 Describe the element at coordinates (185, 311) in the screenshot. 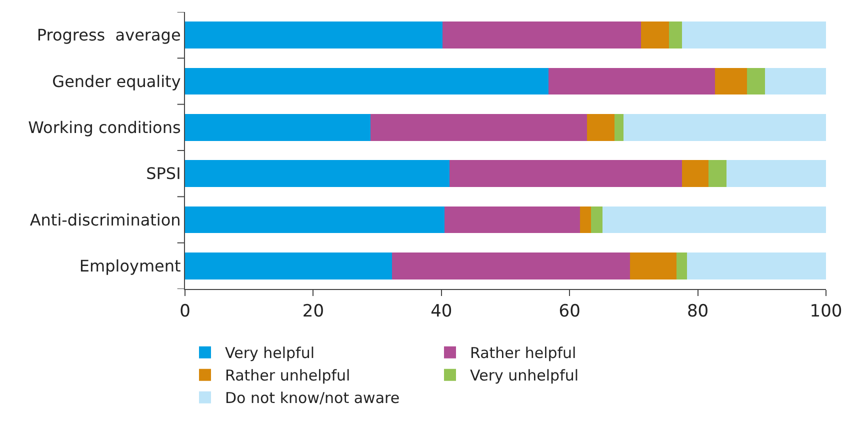

I see `x-tick-label: 0` at that location.